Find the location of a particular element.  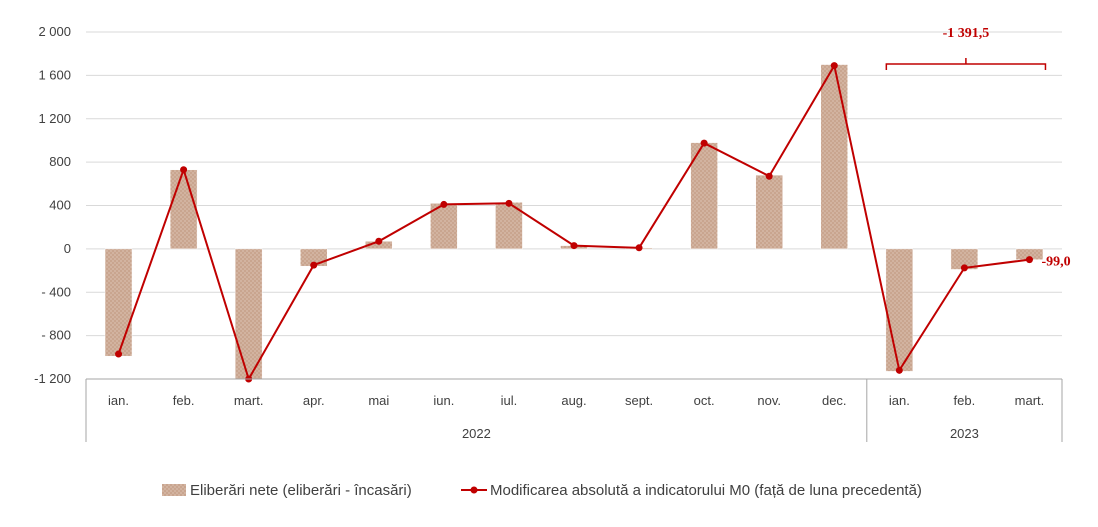

x-tick-label: nov. is located at coordinates (769, 400).